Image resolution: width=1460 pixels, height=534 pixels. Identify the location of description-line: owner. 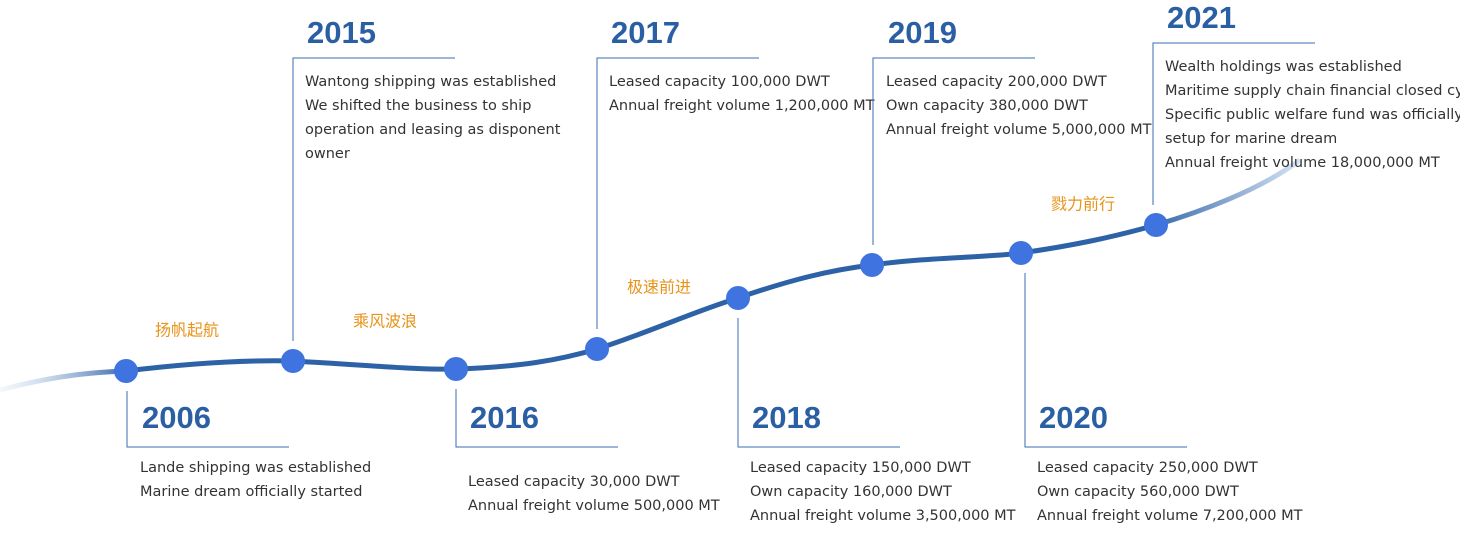
(327, 154).